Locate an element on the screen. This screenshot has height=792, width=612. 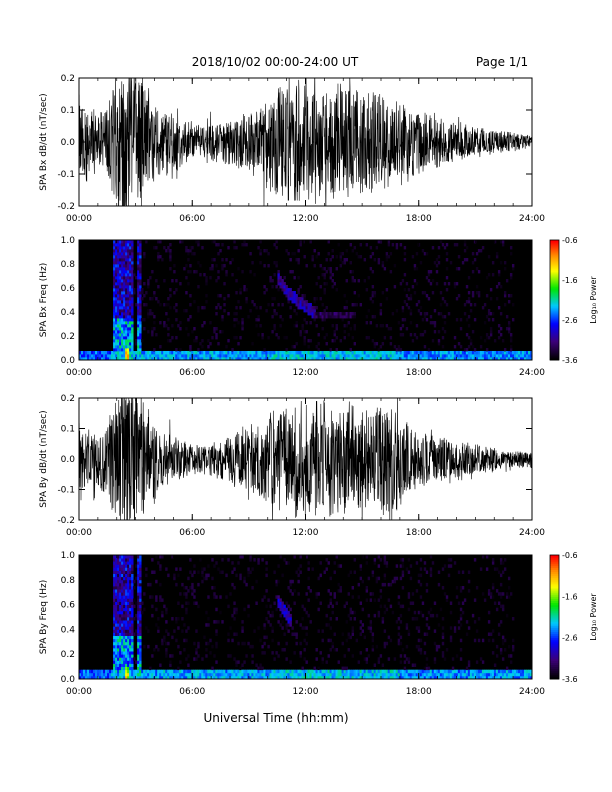
x-axis-title: Universal Time (hh:mm) is located at coordinates (275, 718).